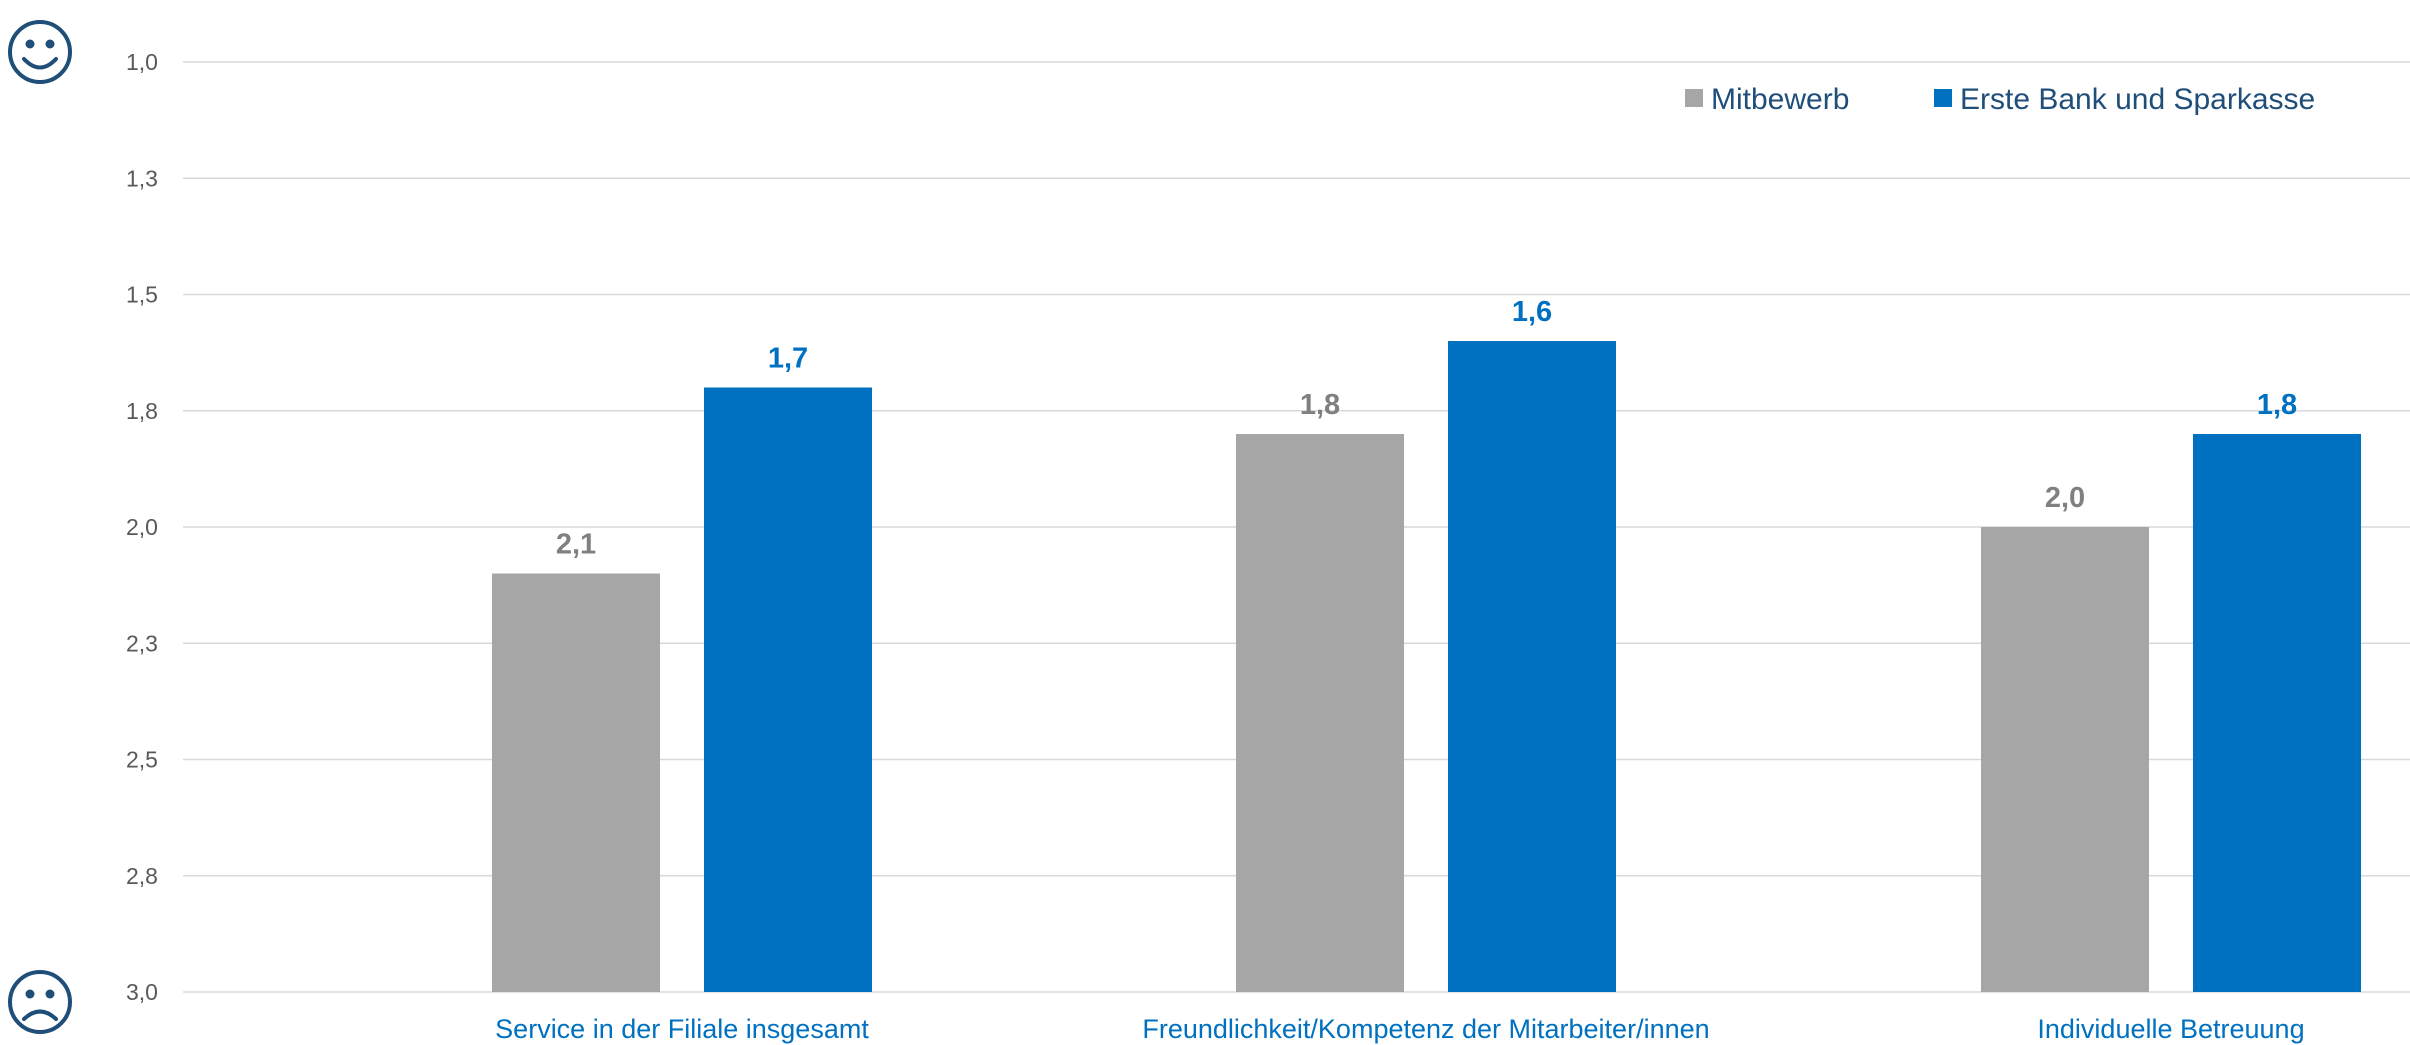  I want to click on y-axis-ticks: 1,0 1,3 1,5 1,8 2,0 2,3 2,5 2,8 3,0, so click(142, 527).